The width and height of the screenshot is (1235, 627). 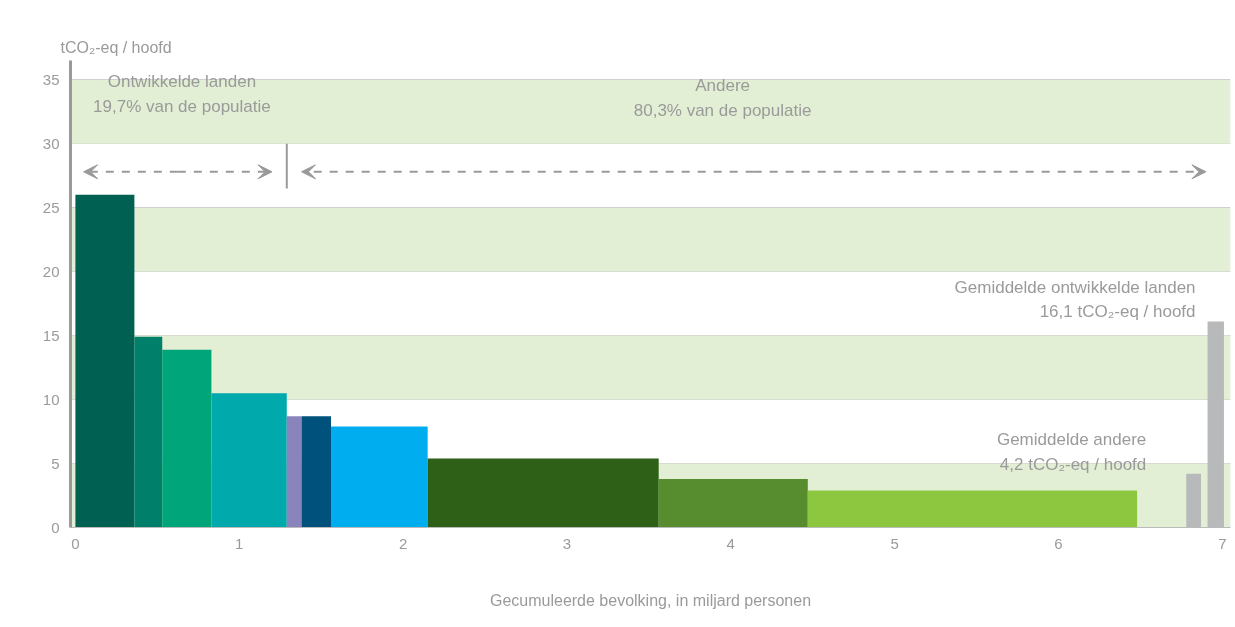 What do you see at coordinates (403, 543) in the screenshot?
I see `x-tick-label: 2` at bounding box center [403, 543].